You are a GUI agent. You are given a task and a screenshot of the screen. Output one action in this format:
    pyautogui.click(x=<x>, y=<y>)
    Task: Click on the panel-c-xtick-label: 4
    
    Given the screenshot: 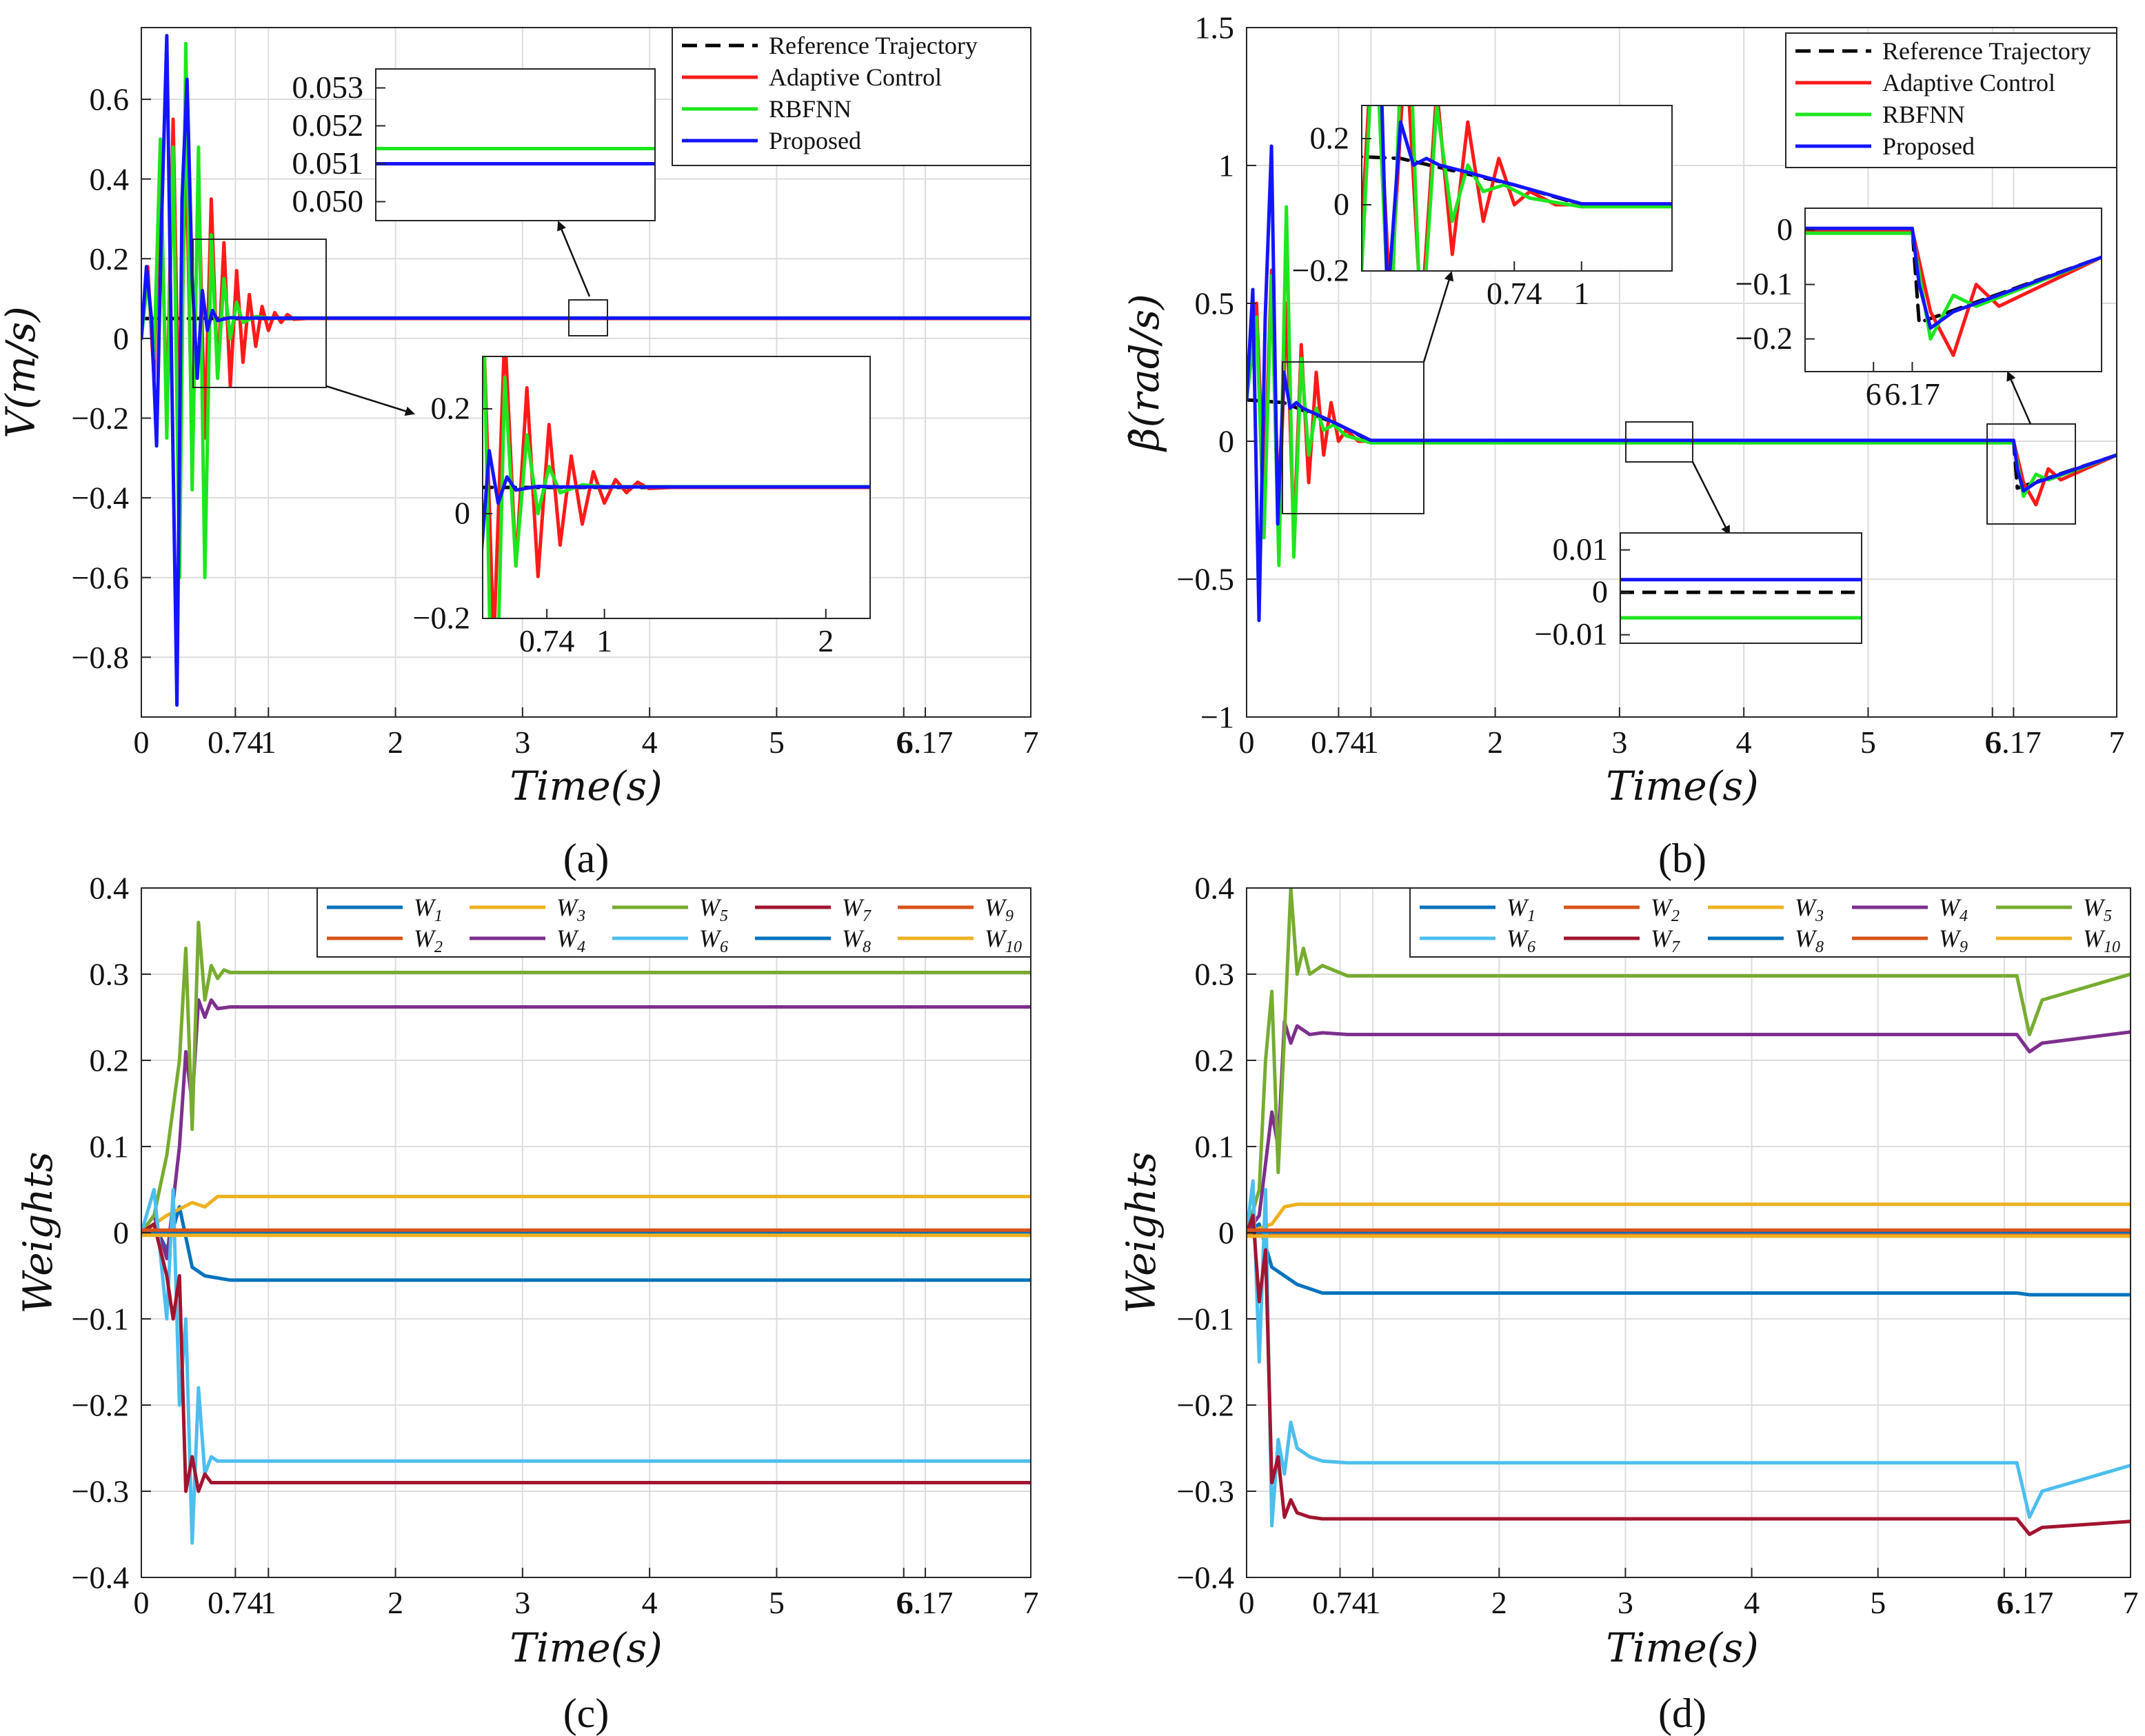 What is the action you would take?
    pyautogui.click(x=650, y=1602)
    